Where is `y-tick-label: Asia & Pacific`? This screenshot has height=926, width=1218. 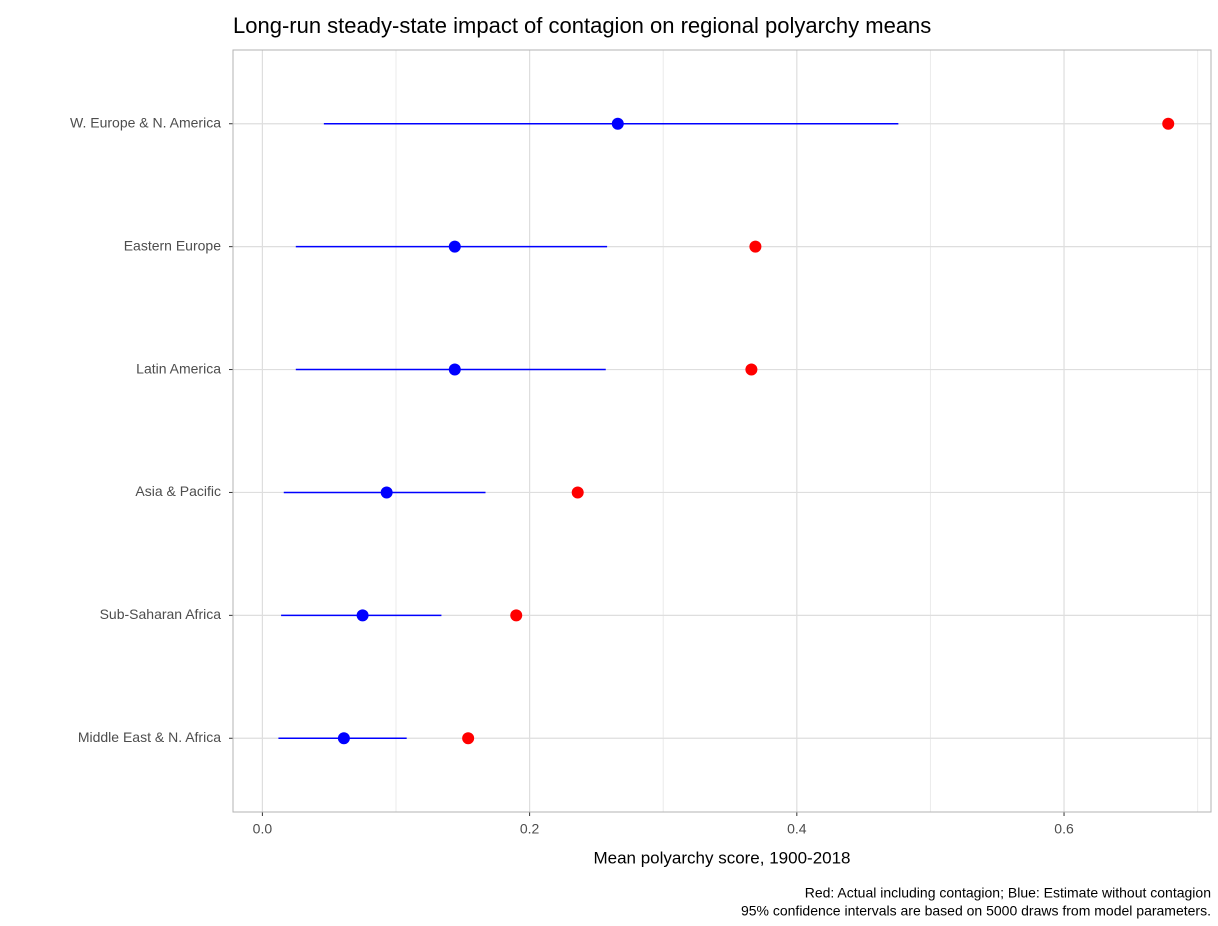
y-tick-label: Asia & Pacific is located at coordinates (178, 491).